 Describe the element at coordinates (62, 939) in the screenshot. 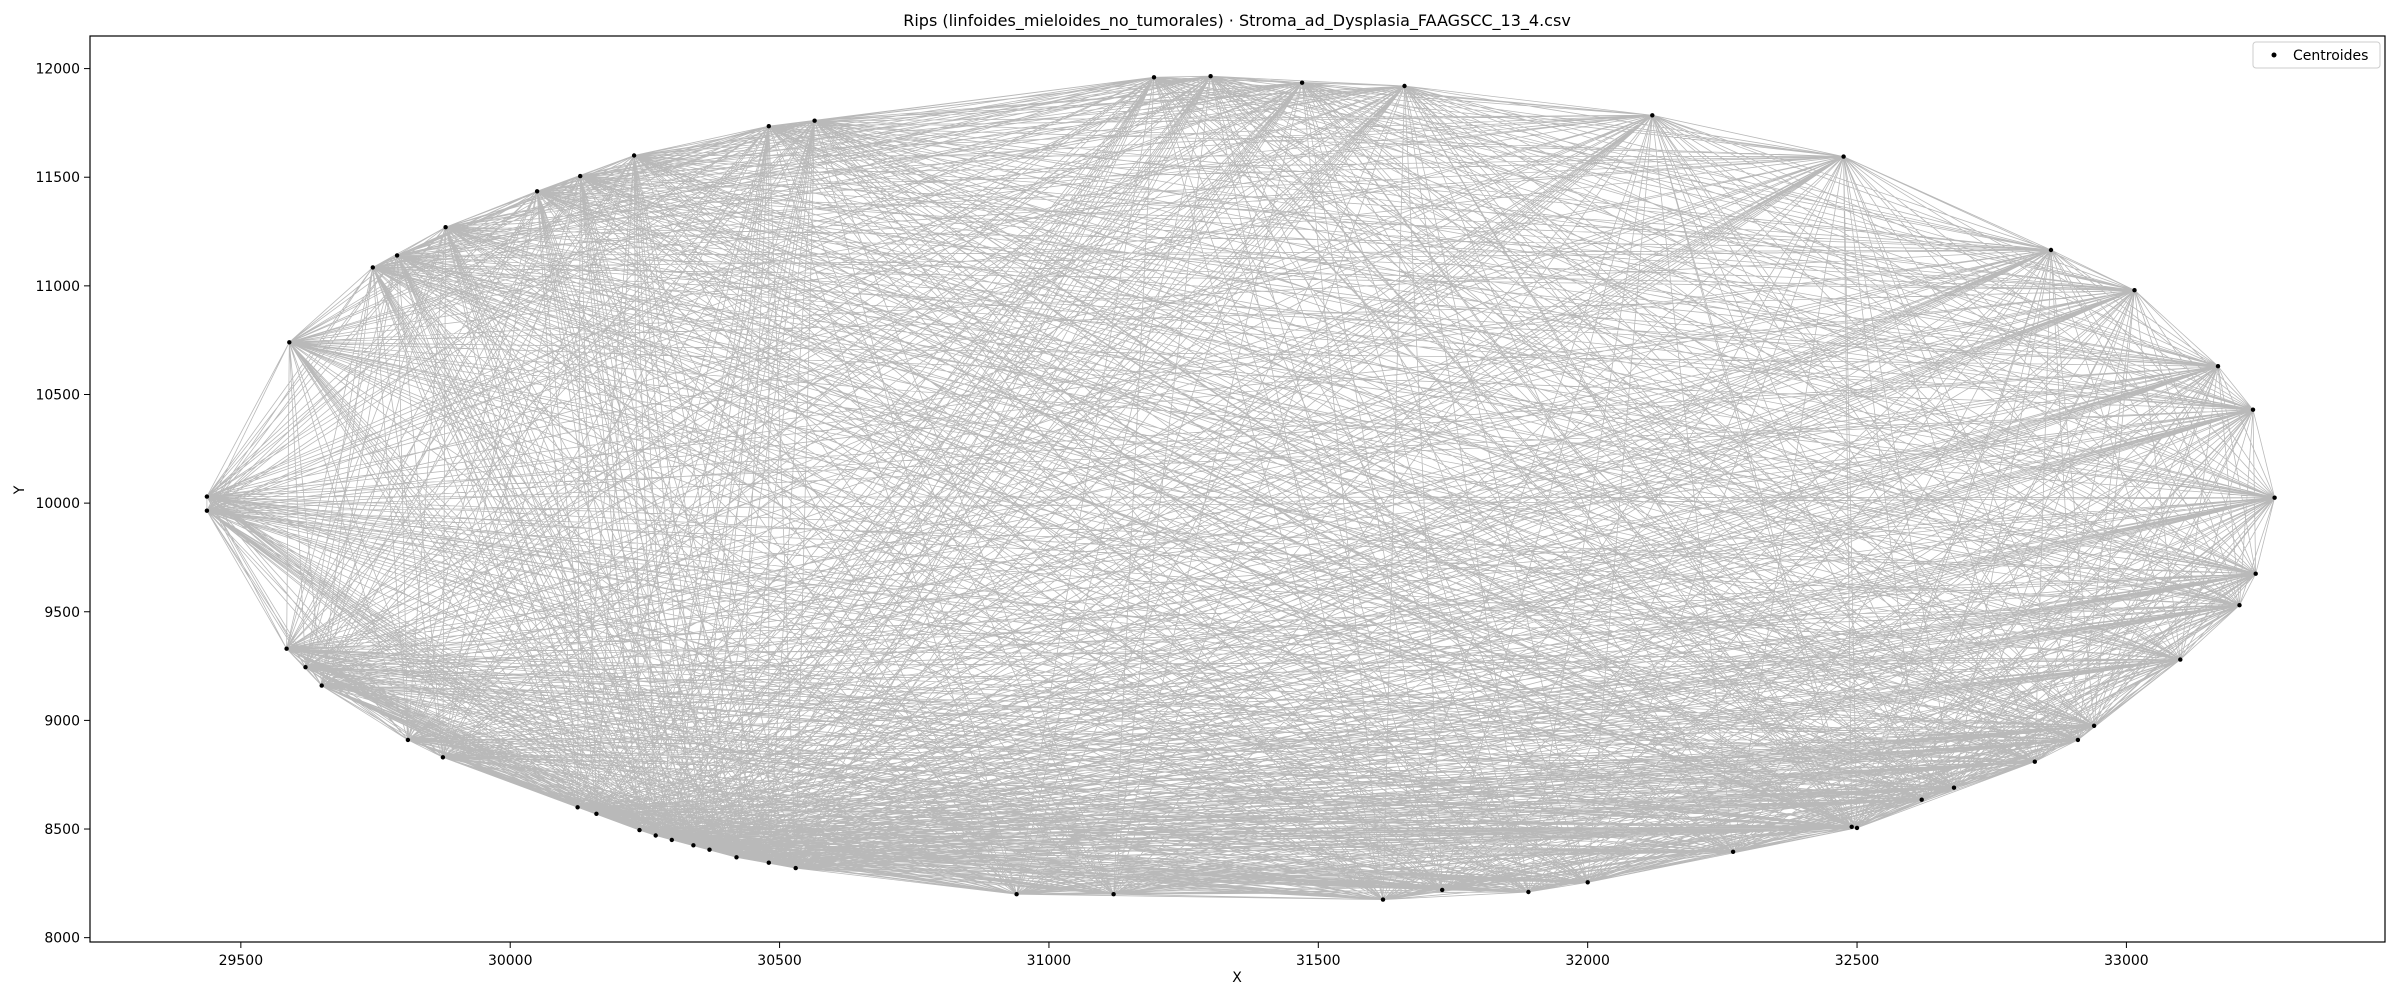

I see `y-tick-label: 8000` at that location.